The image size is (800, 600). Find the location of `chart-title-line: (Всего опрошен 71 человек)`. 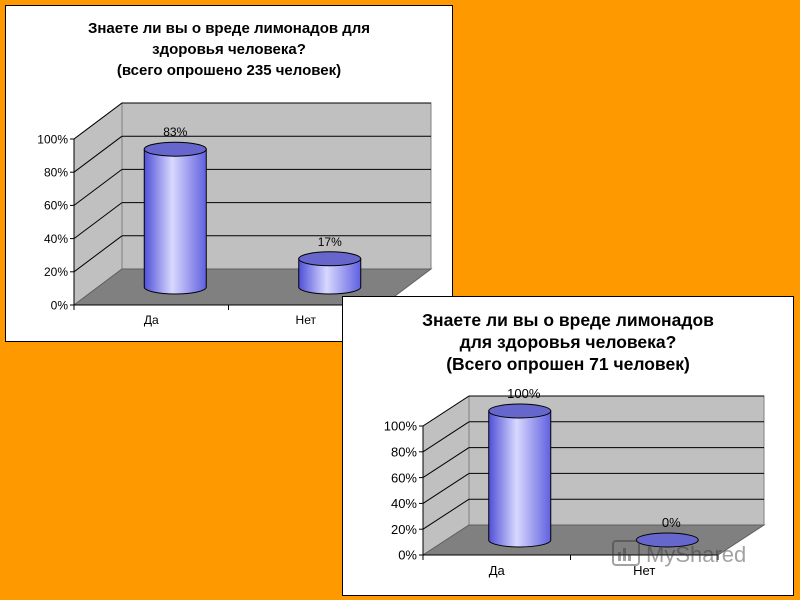

chart-title-line: (Всего опрошен 71 человек) is located at coordinates (568, 364).